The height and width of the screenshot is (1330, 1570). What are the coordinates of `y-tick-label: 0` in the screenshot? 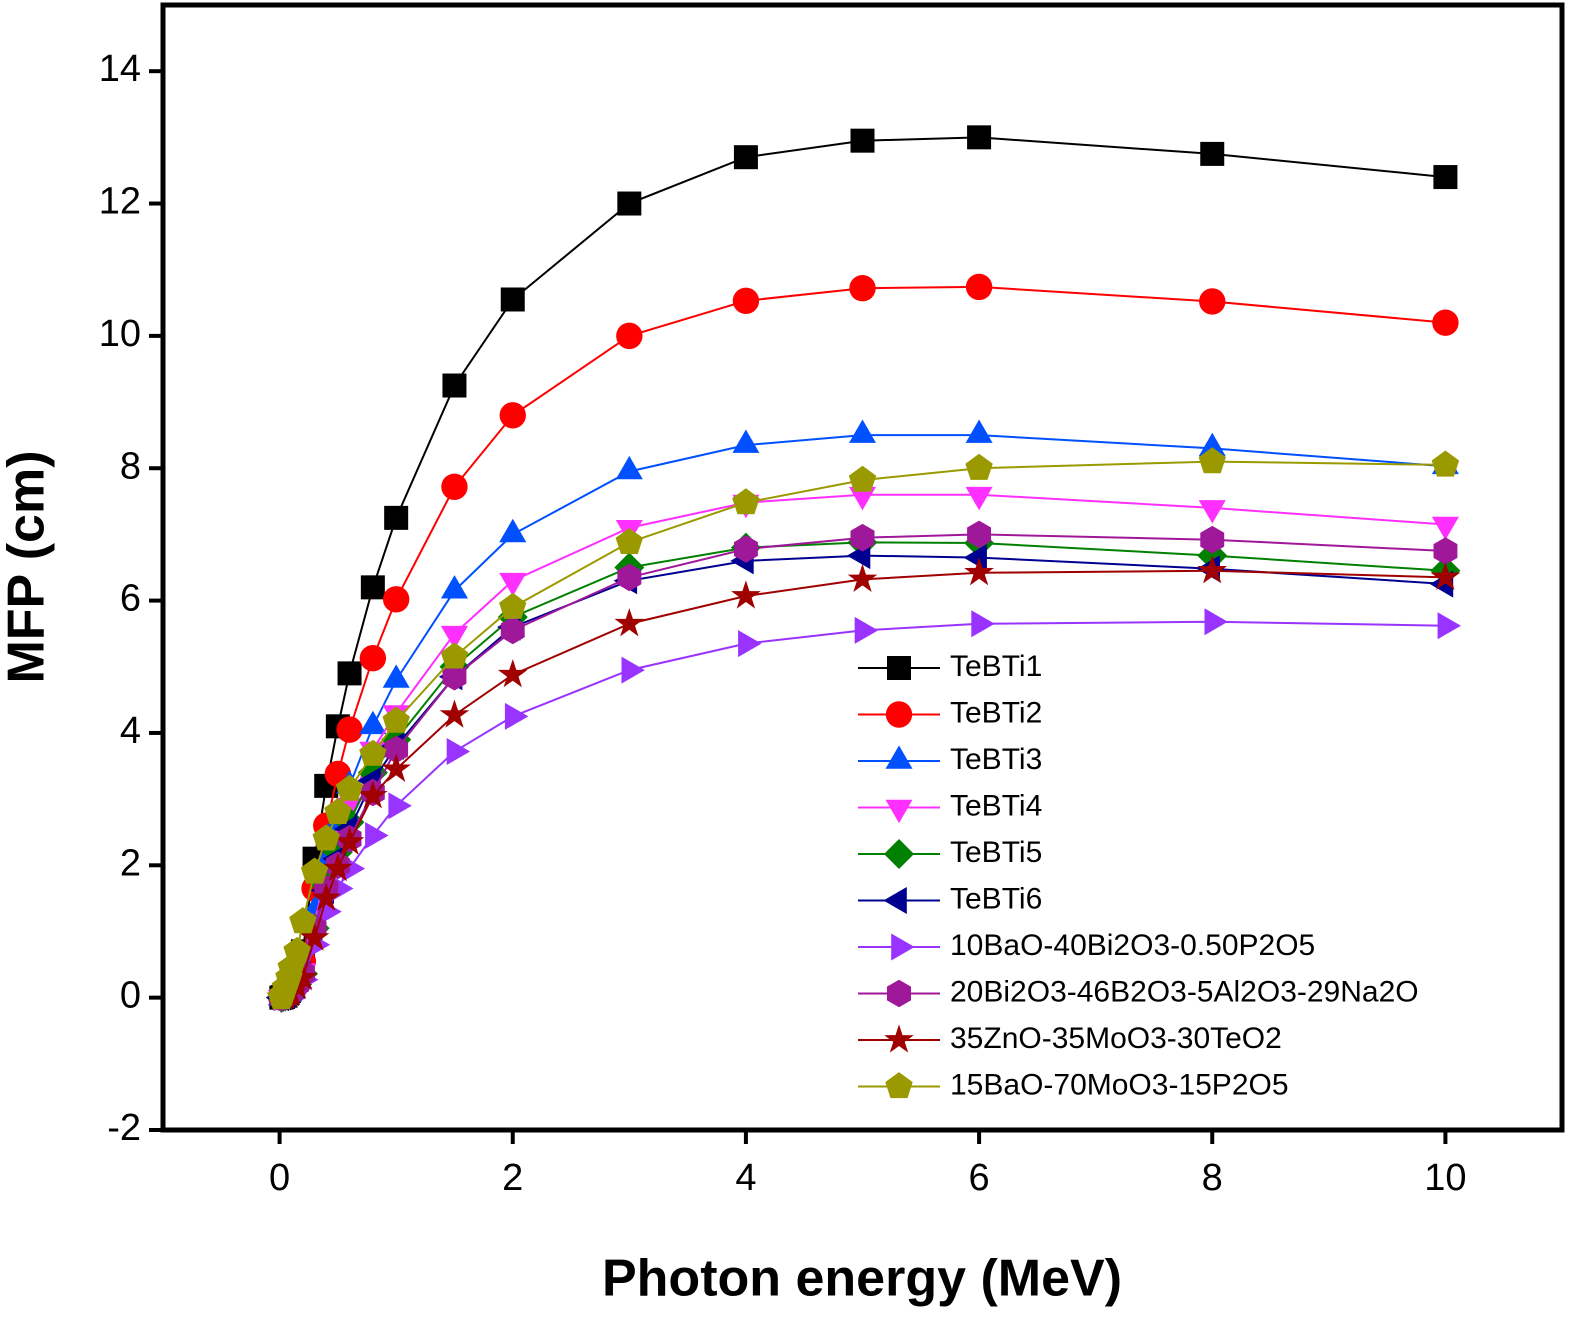 It's located at (130, 996).